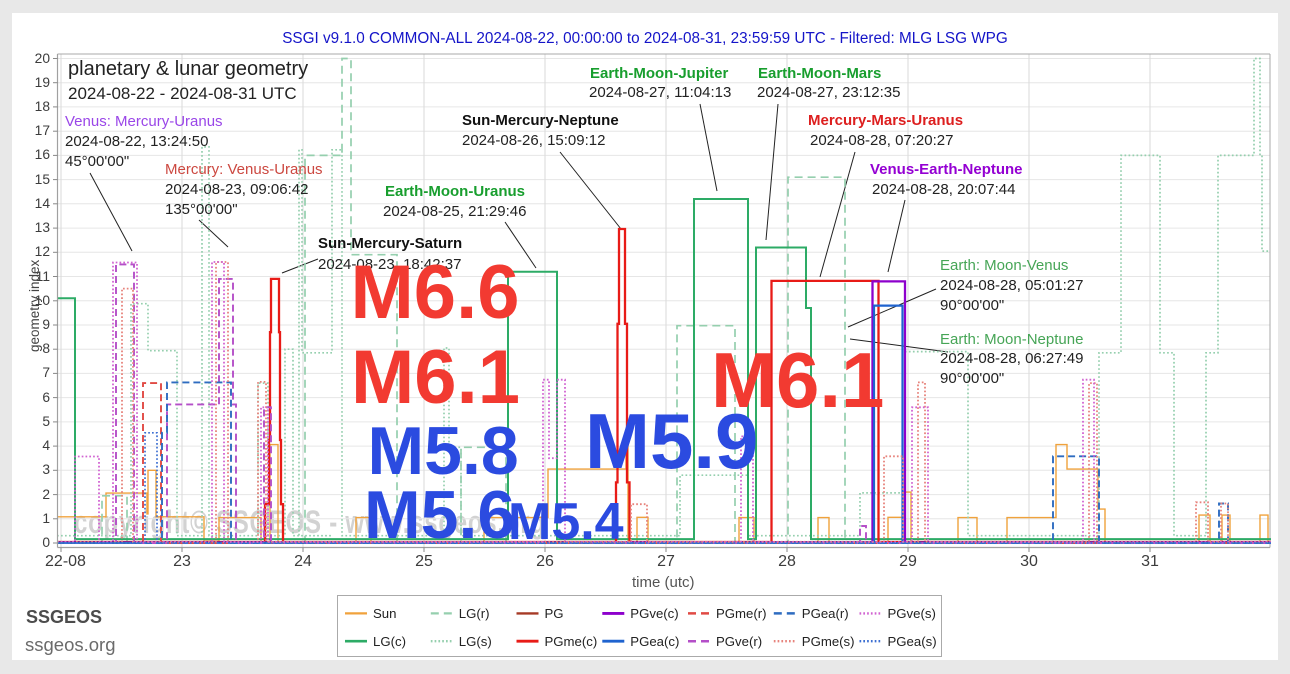 The image size is (1290, 674). What do you see at coordinates (571, 641) in the screenshot?
I see `svg-text: PGme(c)` at bounding box center [571, 641].